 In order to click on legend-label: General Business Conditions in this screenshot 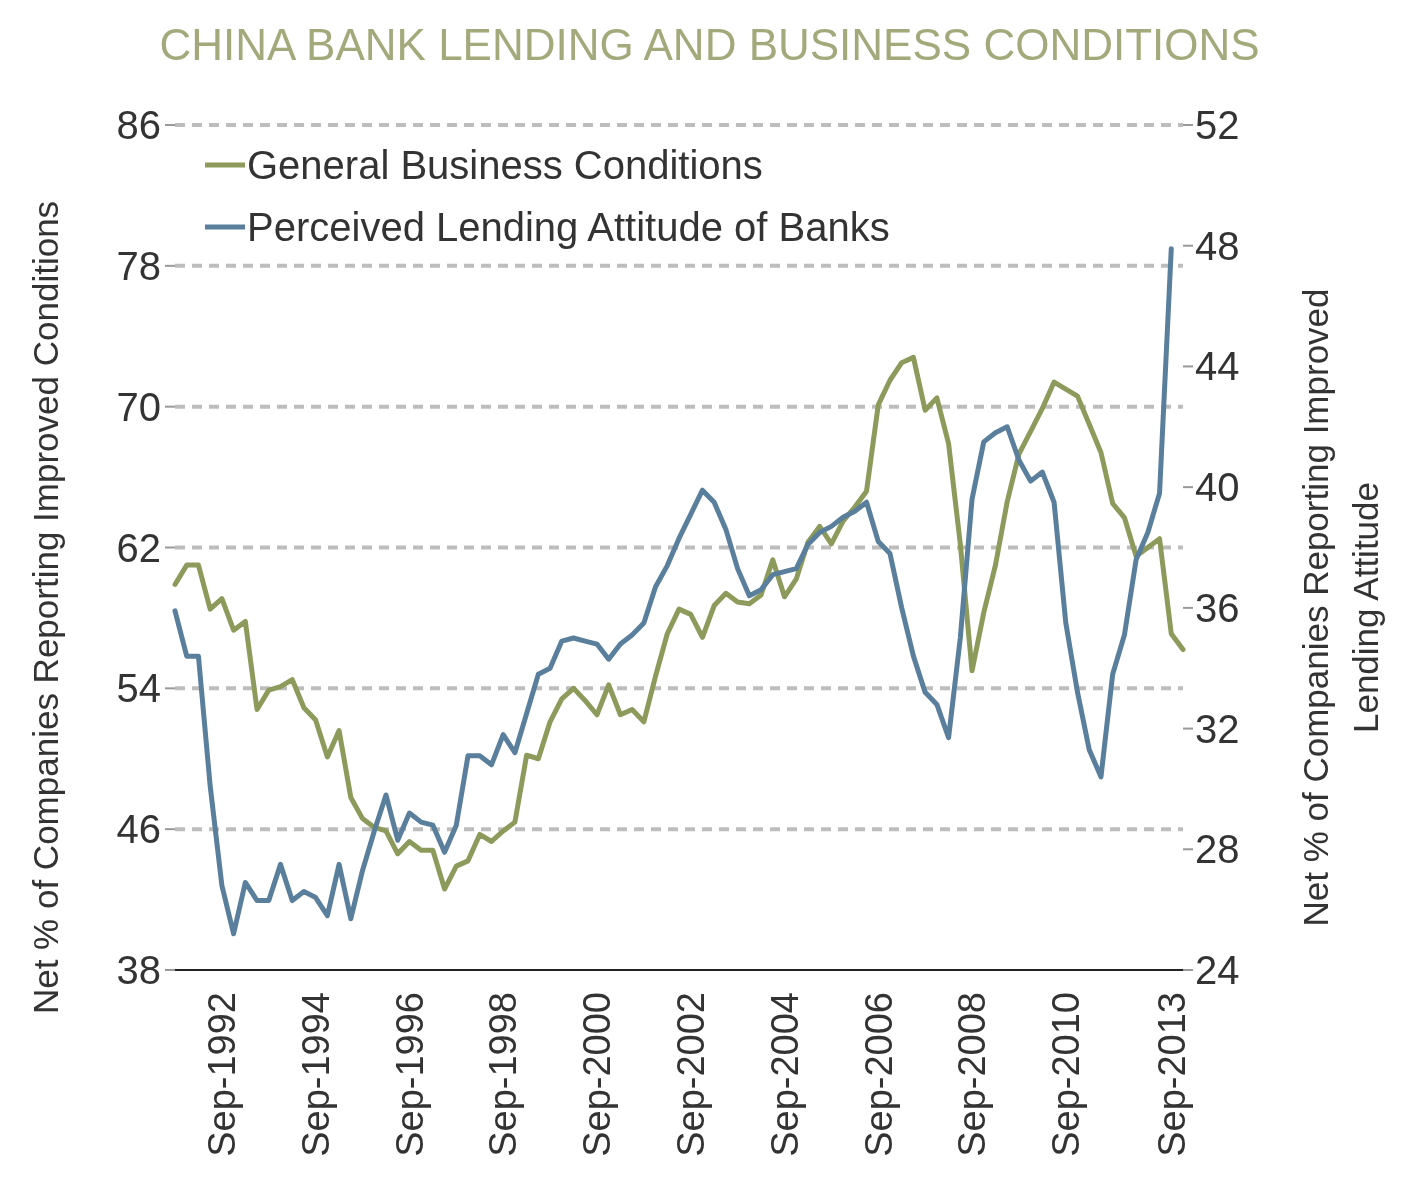, I will do `click(505, 165)`.